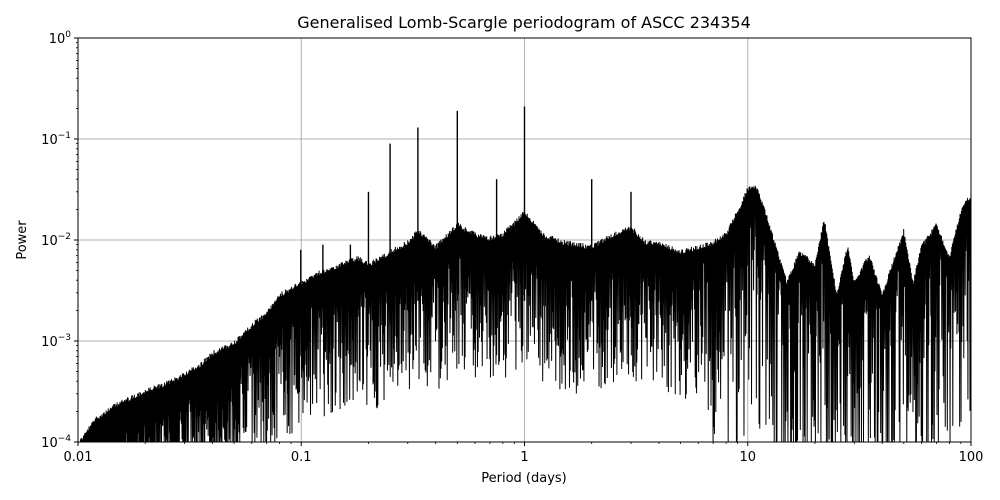 This screenshot has width=1000, height=500. Describe the element at coordinates (60, 38) in the screenshot. I see `y-tick-label: 10⁰` at that location.